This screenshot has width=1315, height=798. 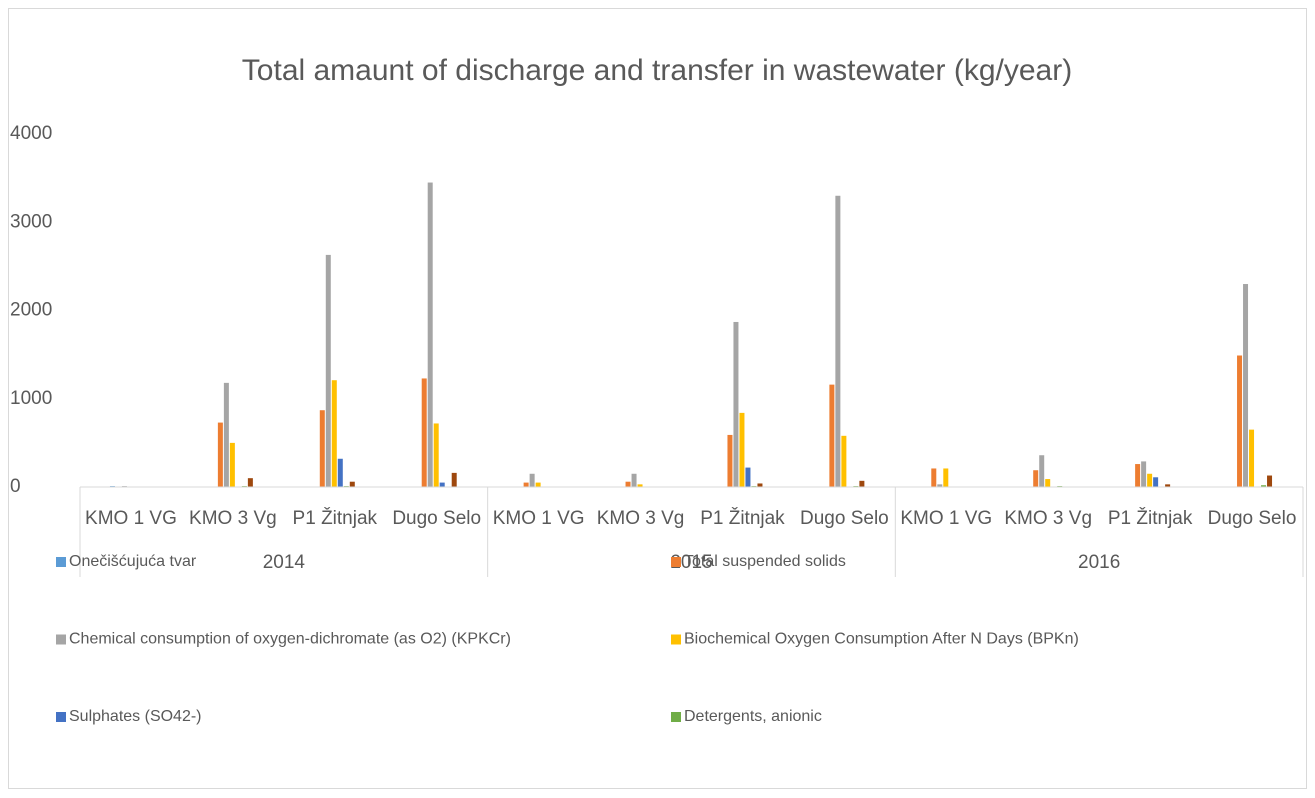 What do you see at coordinates (135, 716) in the screenshot?
I see `legend-label: Sulphates (SO42-)` at bounding box center [135, 716].